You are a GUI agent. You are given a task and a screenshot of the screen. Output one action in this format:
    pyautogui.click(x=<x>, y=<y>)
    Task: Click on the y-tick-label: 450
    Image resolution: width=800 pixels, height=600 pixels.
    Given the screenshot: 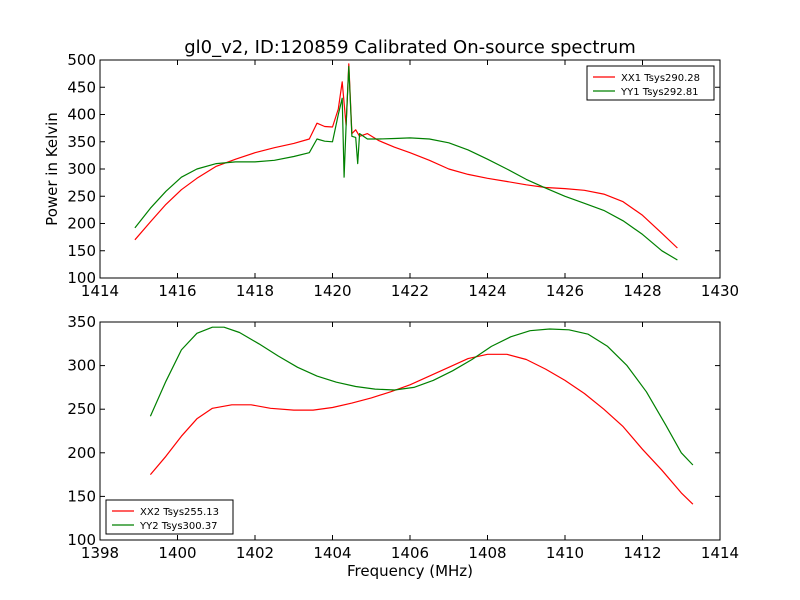 What is the action you would take?
    pyautogui.click(x=81, y=87)
    